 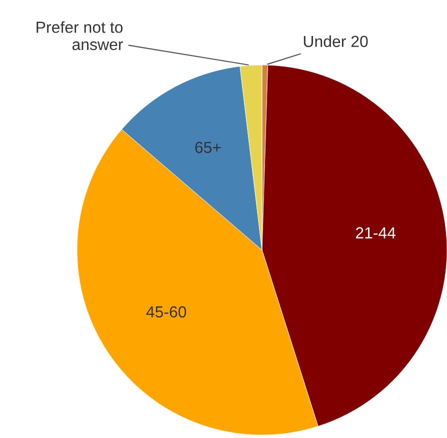 What do you see at coordinates (376, 232) in the screenshot?
I see `slice-label: 21-44` at bounding box center [376, 232].